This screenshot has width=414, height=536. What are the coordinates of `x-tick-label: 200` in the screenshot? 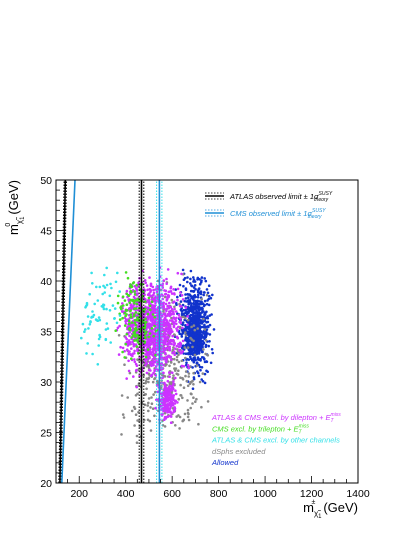 It's located at (79, 494).